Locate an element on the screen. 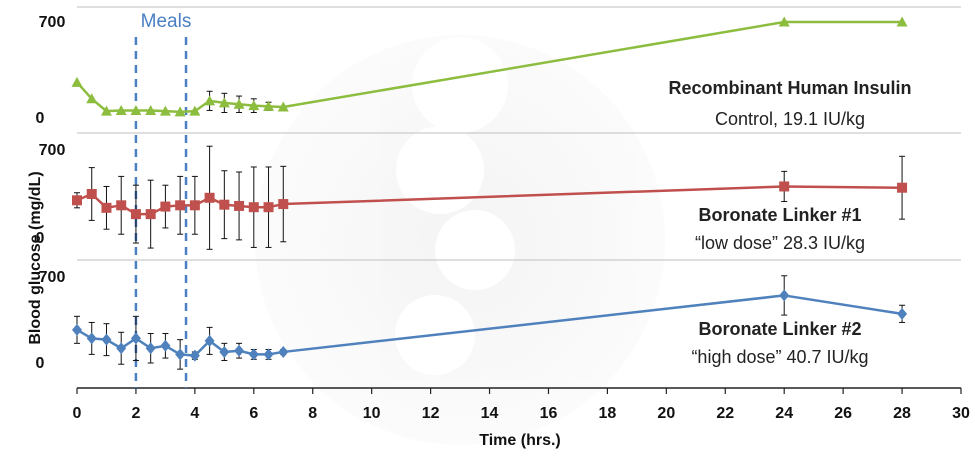 Image resolution: width=975 pixels, height=465 pixels. y-axis-title: Blood glucose (mg/dL) is located at coordinates (35, 257).